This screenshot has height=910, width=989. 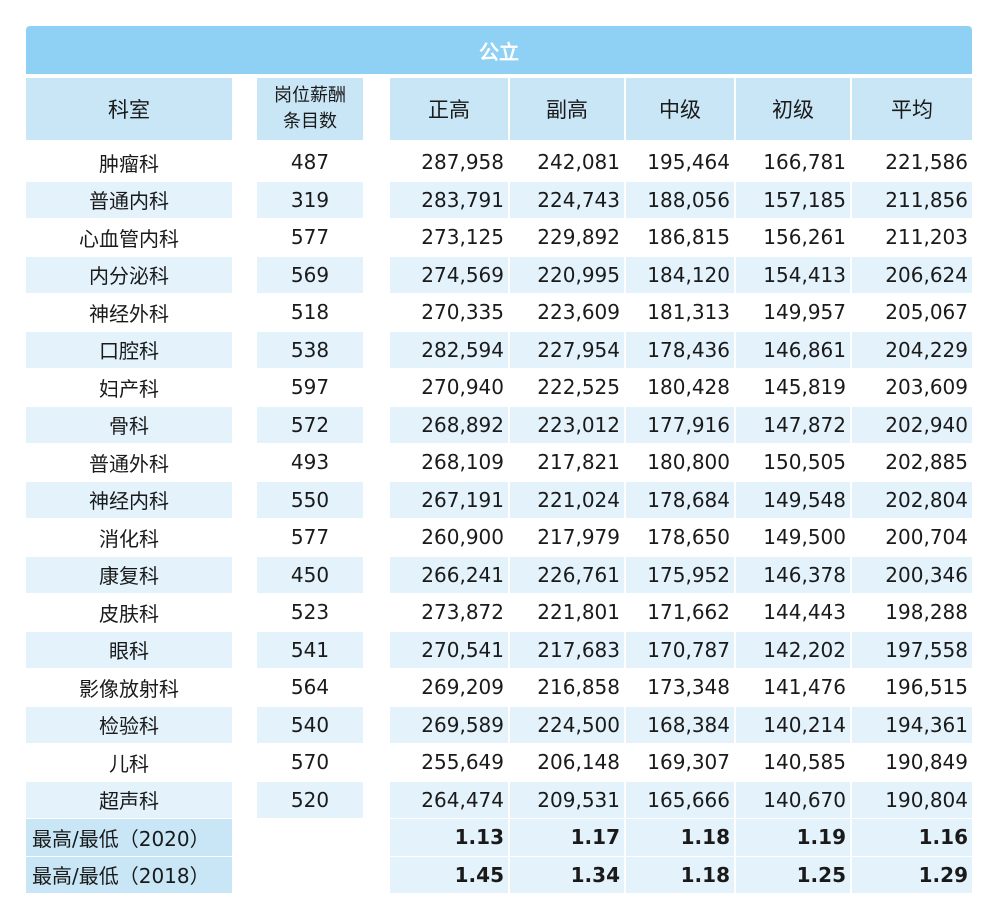 I want to click on row-value: 149,500, so click(x=793, y=537).